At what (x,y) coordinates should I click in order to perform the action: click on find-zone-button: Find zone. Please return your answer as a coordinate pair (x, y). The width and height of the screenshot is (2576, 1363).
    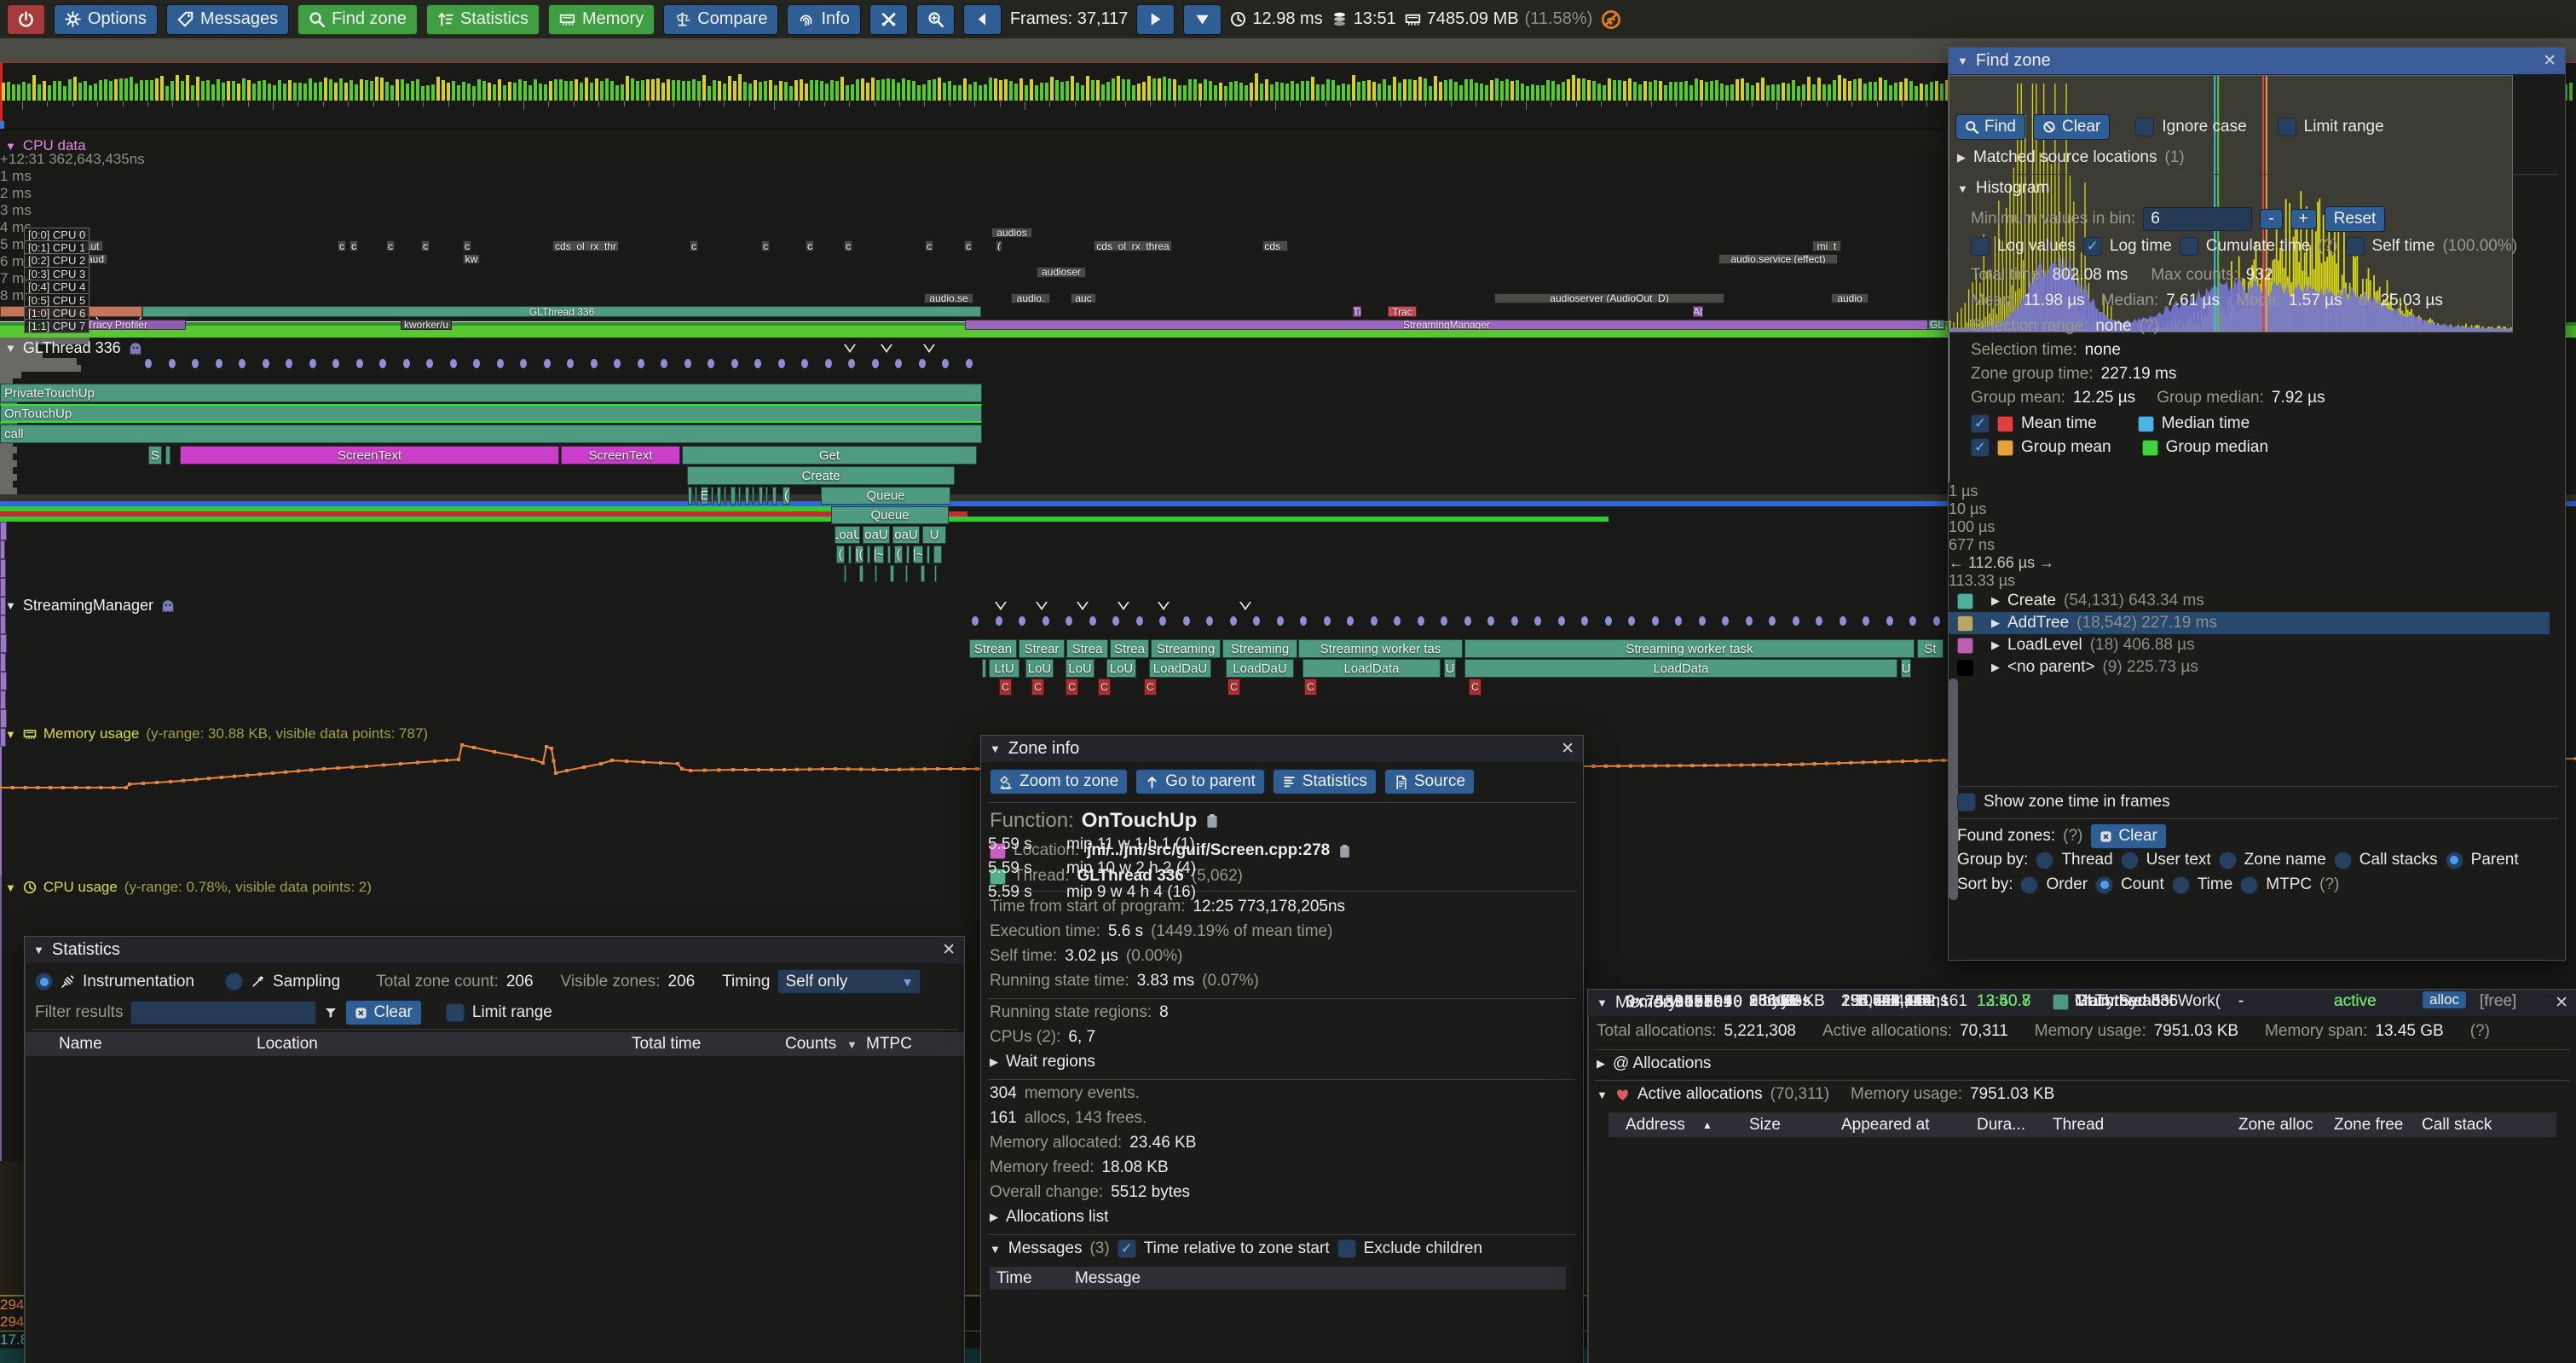
    Looking at the image, I should click on (357, 19).